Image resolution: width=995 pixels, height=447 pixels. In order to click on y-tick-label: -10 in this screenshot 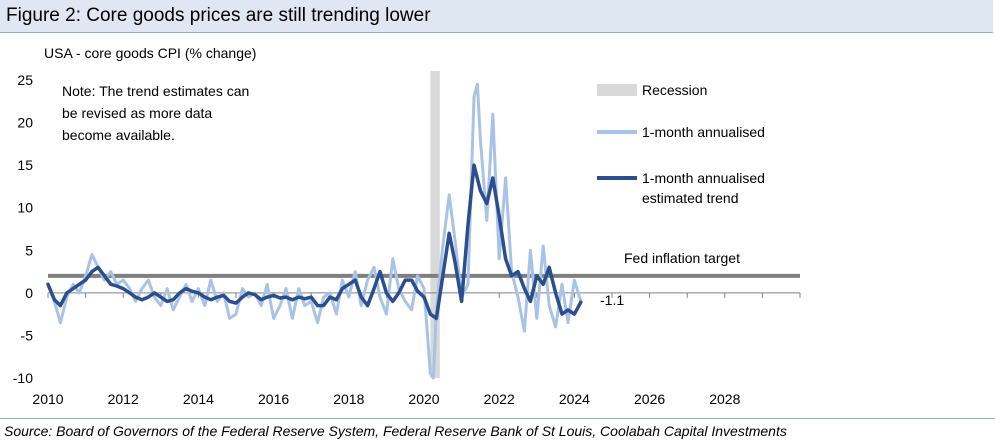, I will do `click(23, 378)`.